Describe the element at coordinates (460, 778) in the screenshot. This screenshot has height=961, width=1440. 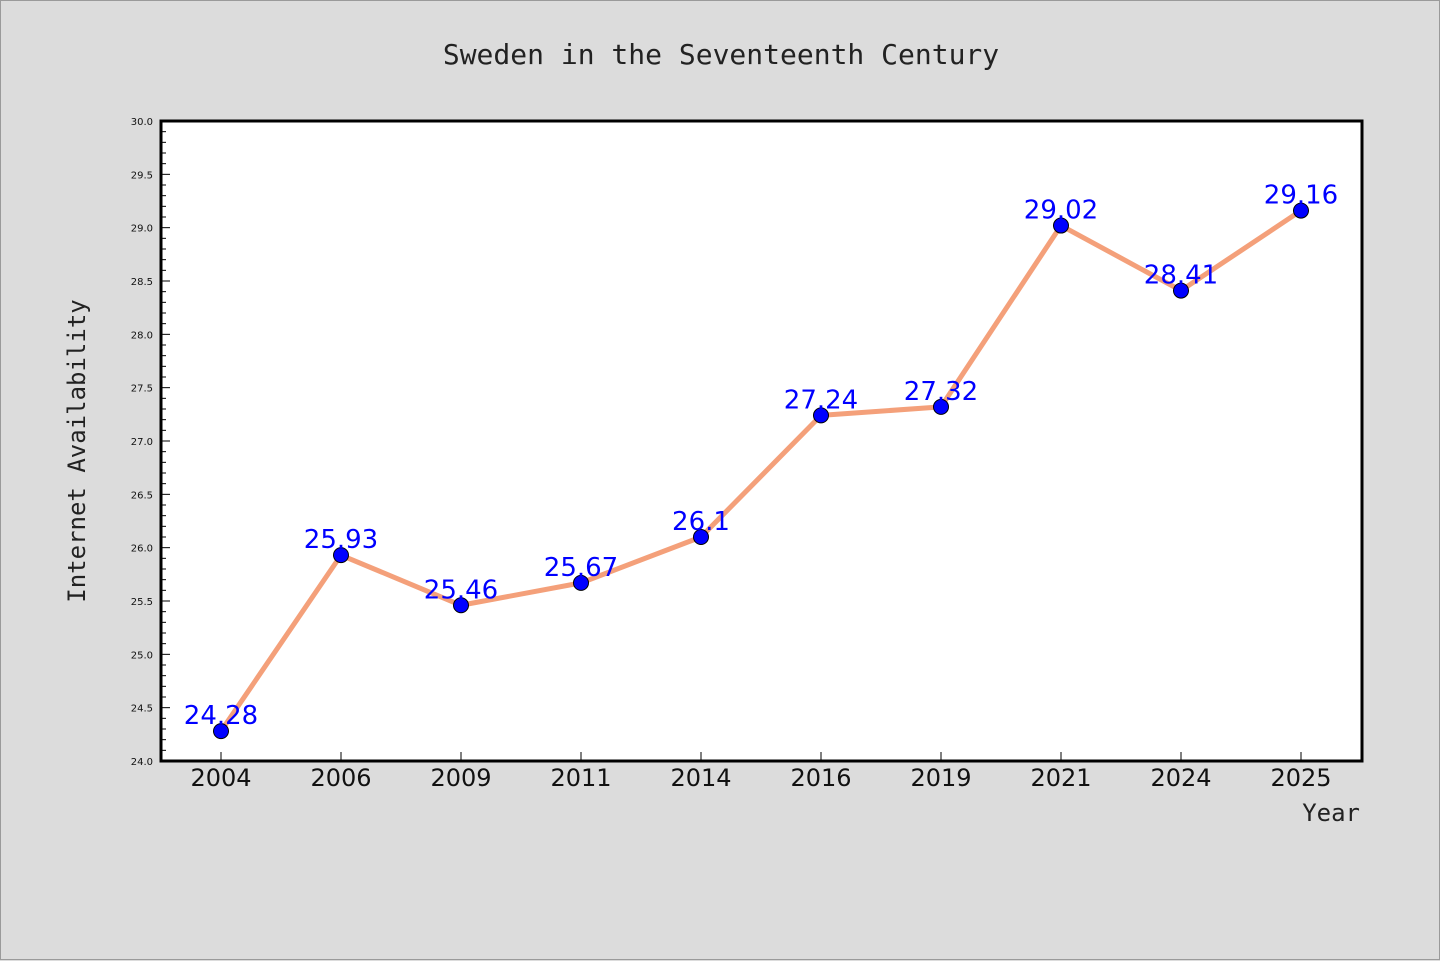
I see `x-tick-label: 2009` at that location.